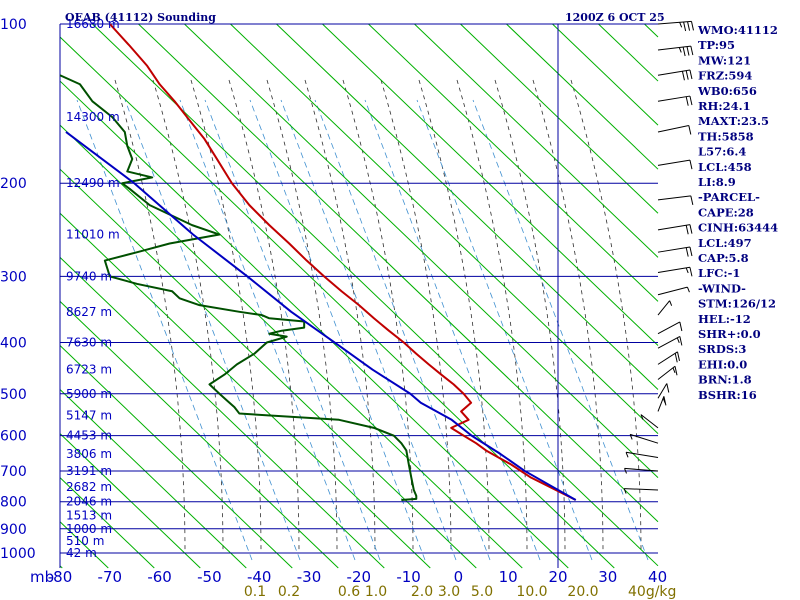 This screenshot has width=800, height=600. What do you see at coordinates (717, 182) in the screenshot?
I see `stat-line: LI:8.9` at bounding box center [717, 182].